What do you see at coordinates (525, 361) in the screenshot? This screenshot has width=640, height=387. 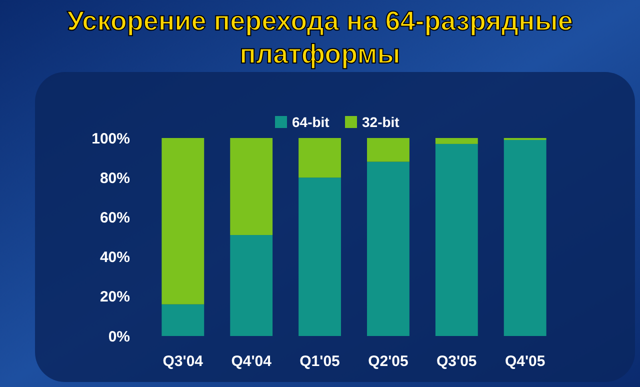 I see `x-tick-label: Q4'05` at bounding box center [525, 361].